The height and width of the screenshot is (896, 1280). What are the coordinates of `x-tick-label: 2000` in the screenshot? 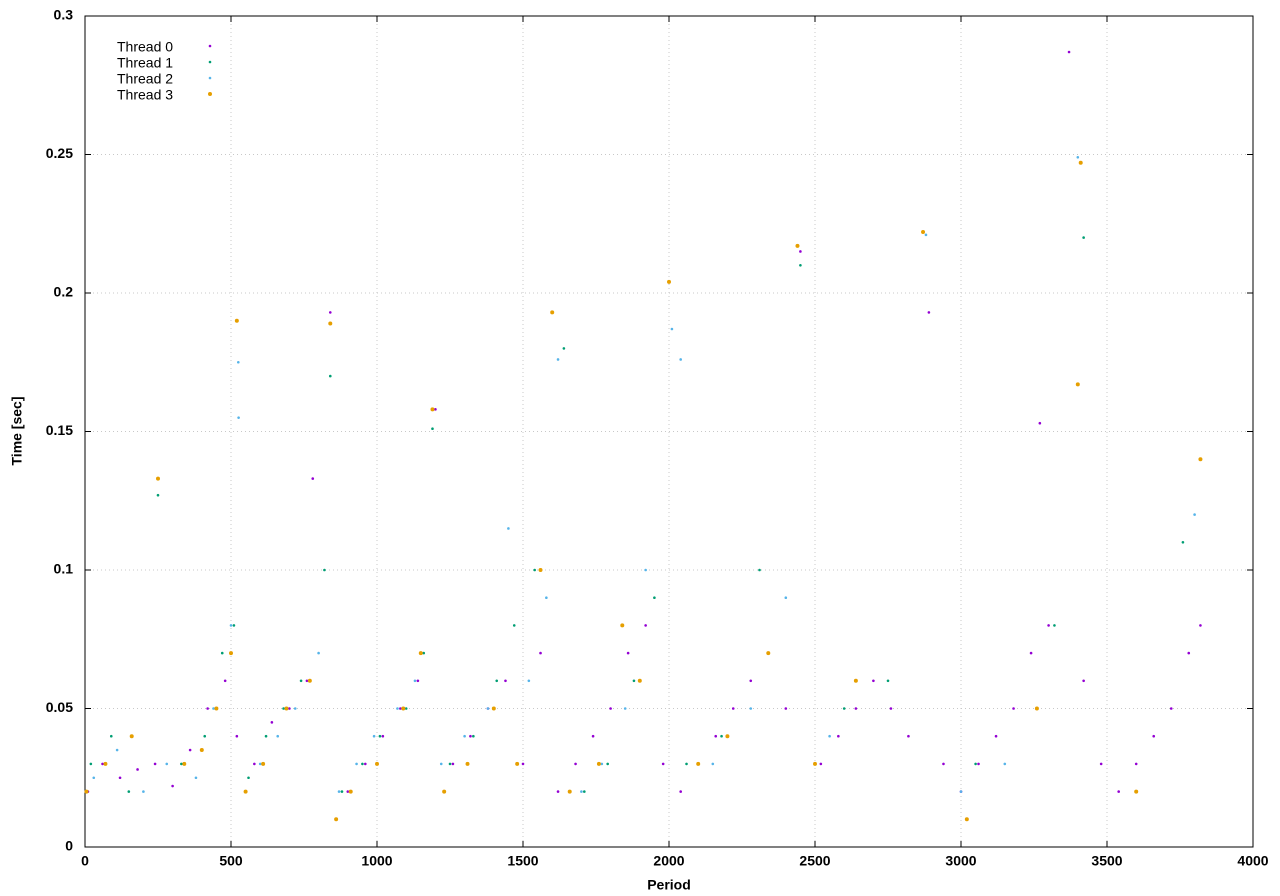 It's located at (668, 861).